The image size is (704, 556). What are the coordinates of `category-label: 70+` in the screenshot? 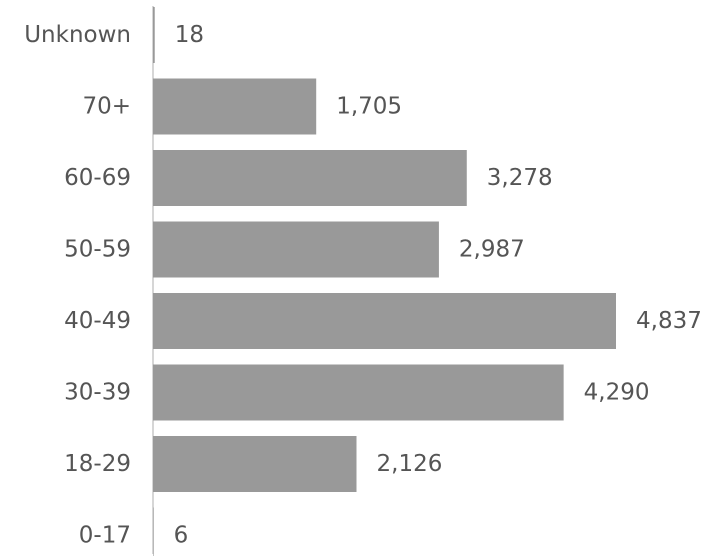 It's located at (106, 107).